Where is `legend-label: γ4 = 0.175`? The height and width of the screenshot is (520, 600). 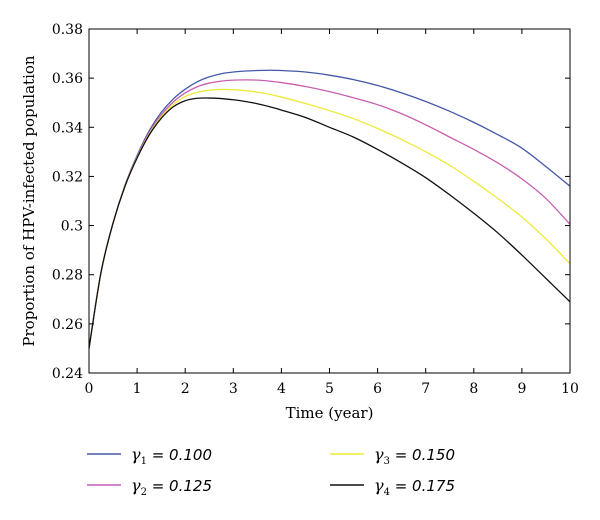
legend-label: γ4 = 0.175 is located at coordinates (414, 487).